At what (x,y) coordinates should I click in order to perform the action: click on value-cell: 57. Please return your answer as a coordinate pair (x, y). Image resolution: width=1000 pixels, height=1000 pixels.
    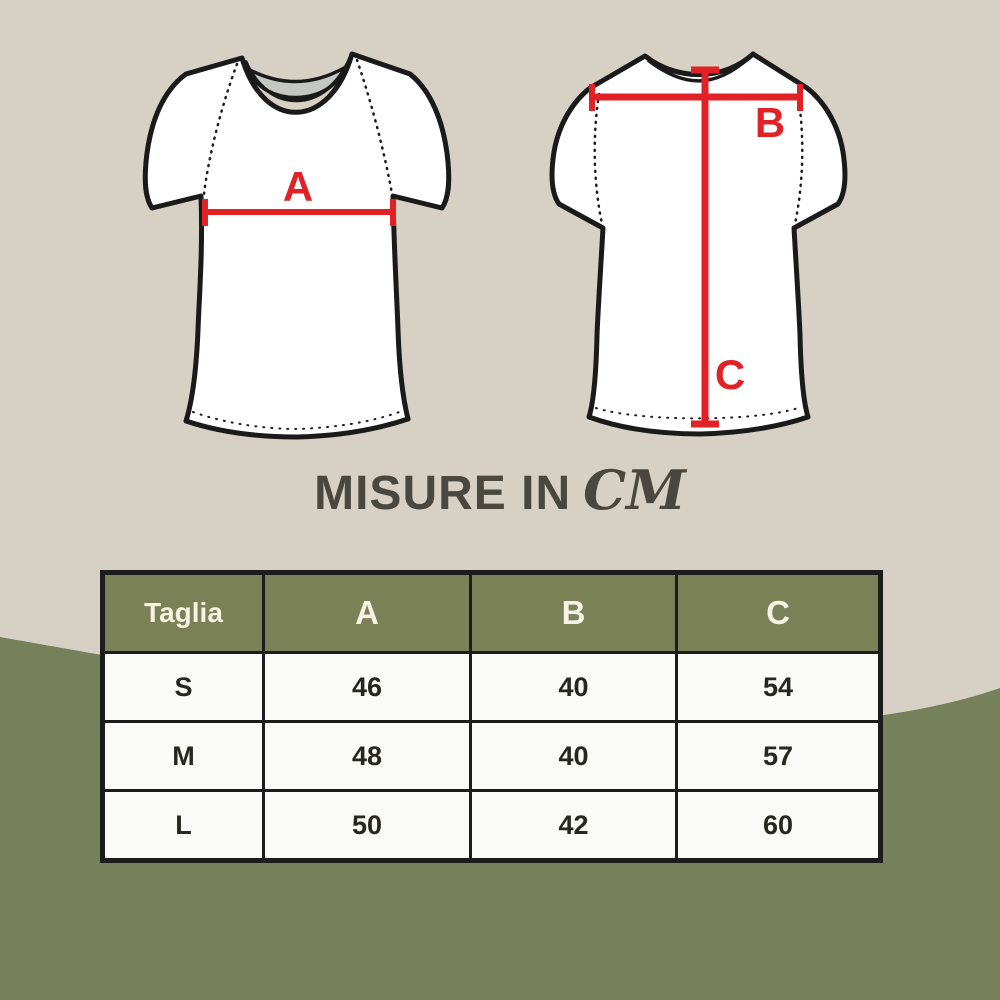
    Looking at the image, I should click on (778, 756).